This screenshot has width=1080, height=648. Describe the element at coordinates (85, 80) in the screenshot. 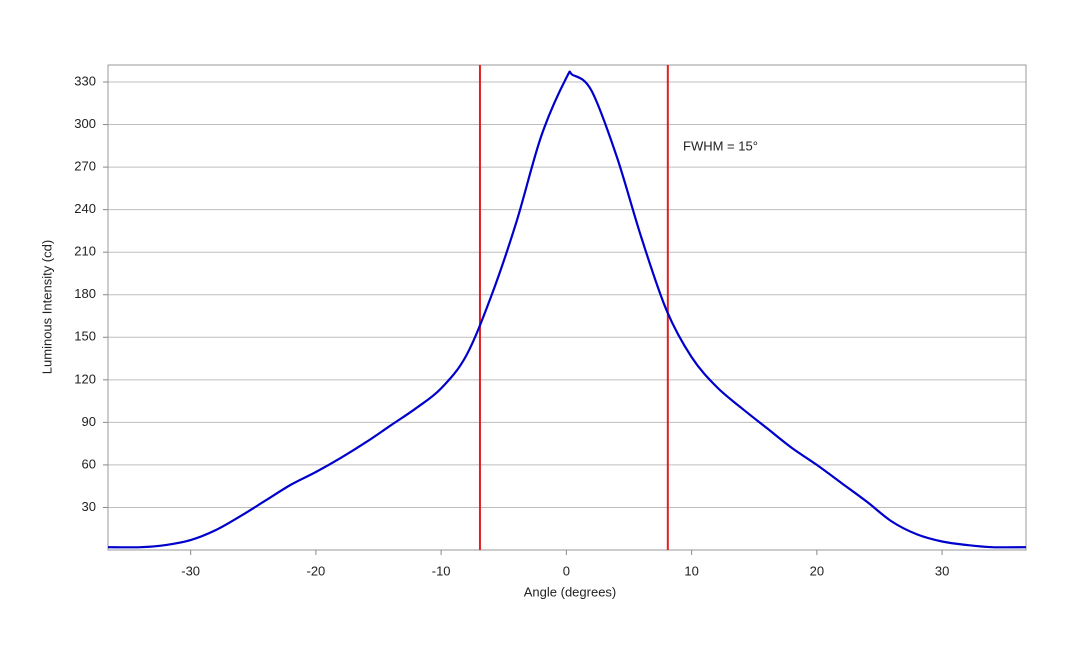

I see `y-tick-label: 330` at that location.